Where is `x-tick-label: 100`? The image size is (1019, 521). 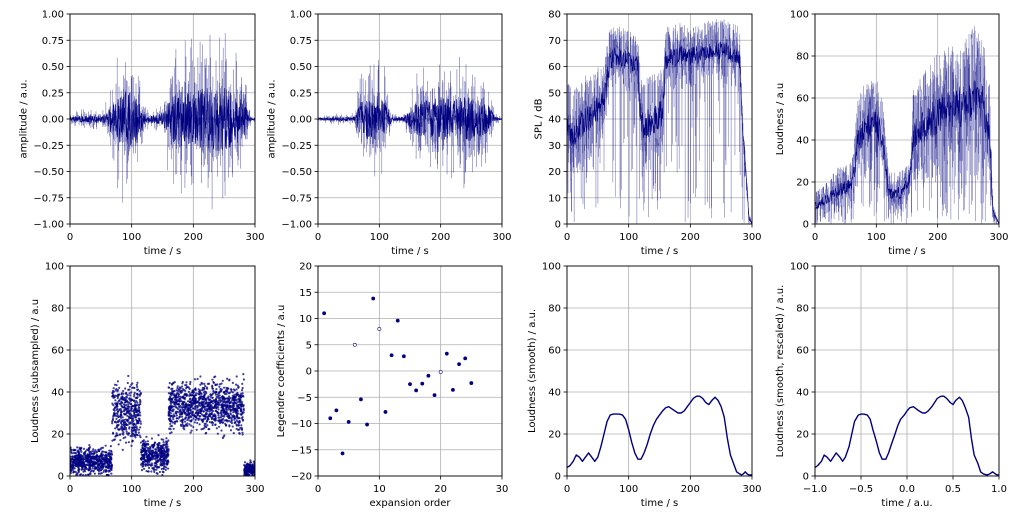 x-tick-label: 100 is located at coordinates (131, 489).